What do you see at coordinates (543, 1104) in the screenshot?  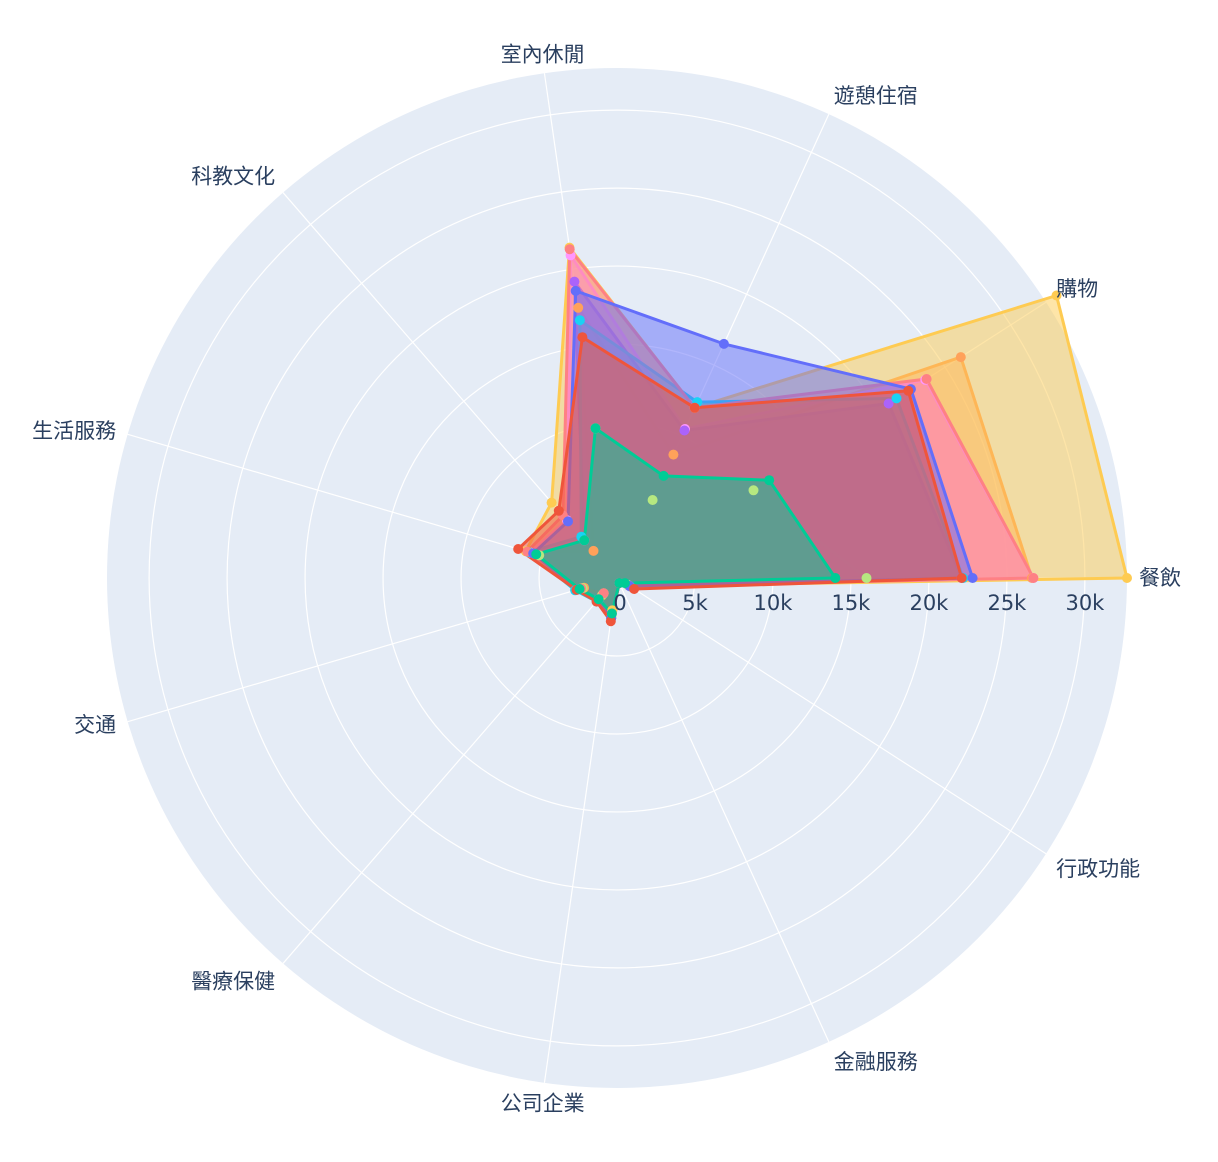 I see `category-label-8: 公司企業` at bounding box center [543, 1104].